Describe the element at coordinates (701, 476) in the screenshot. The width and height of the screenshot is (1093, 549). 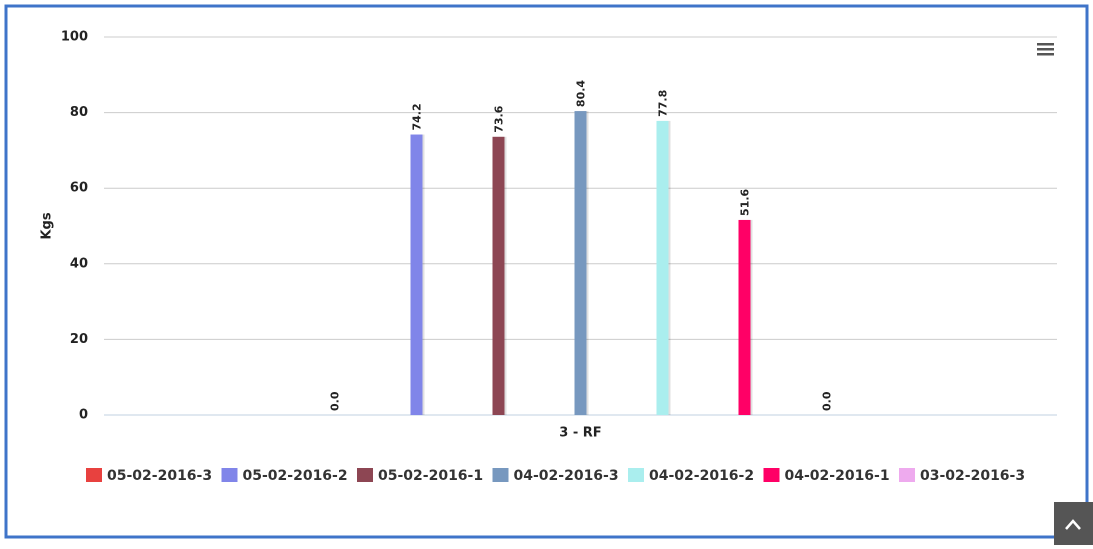
I see `legend-label: 04-02-2016-2` at that location.